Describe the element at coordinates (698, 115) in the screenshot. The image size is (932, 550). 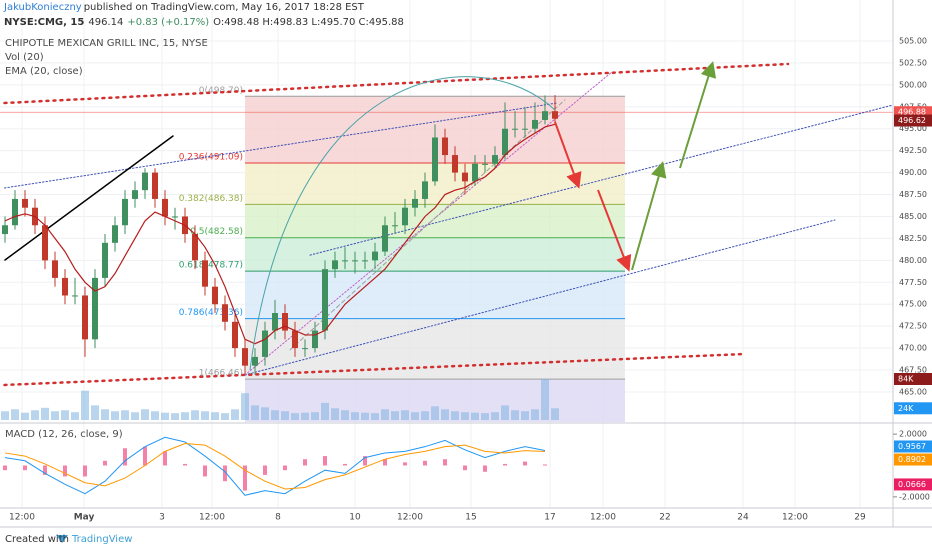
I see `green-arrow` at that location.